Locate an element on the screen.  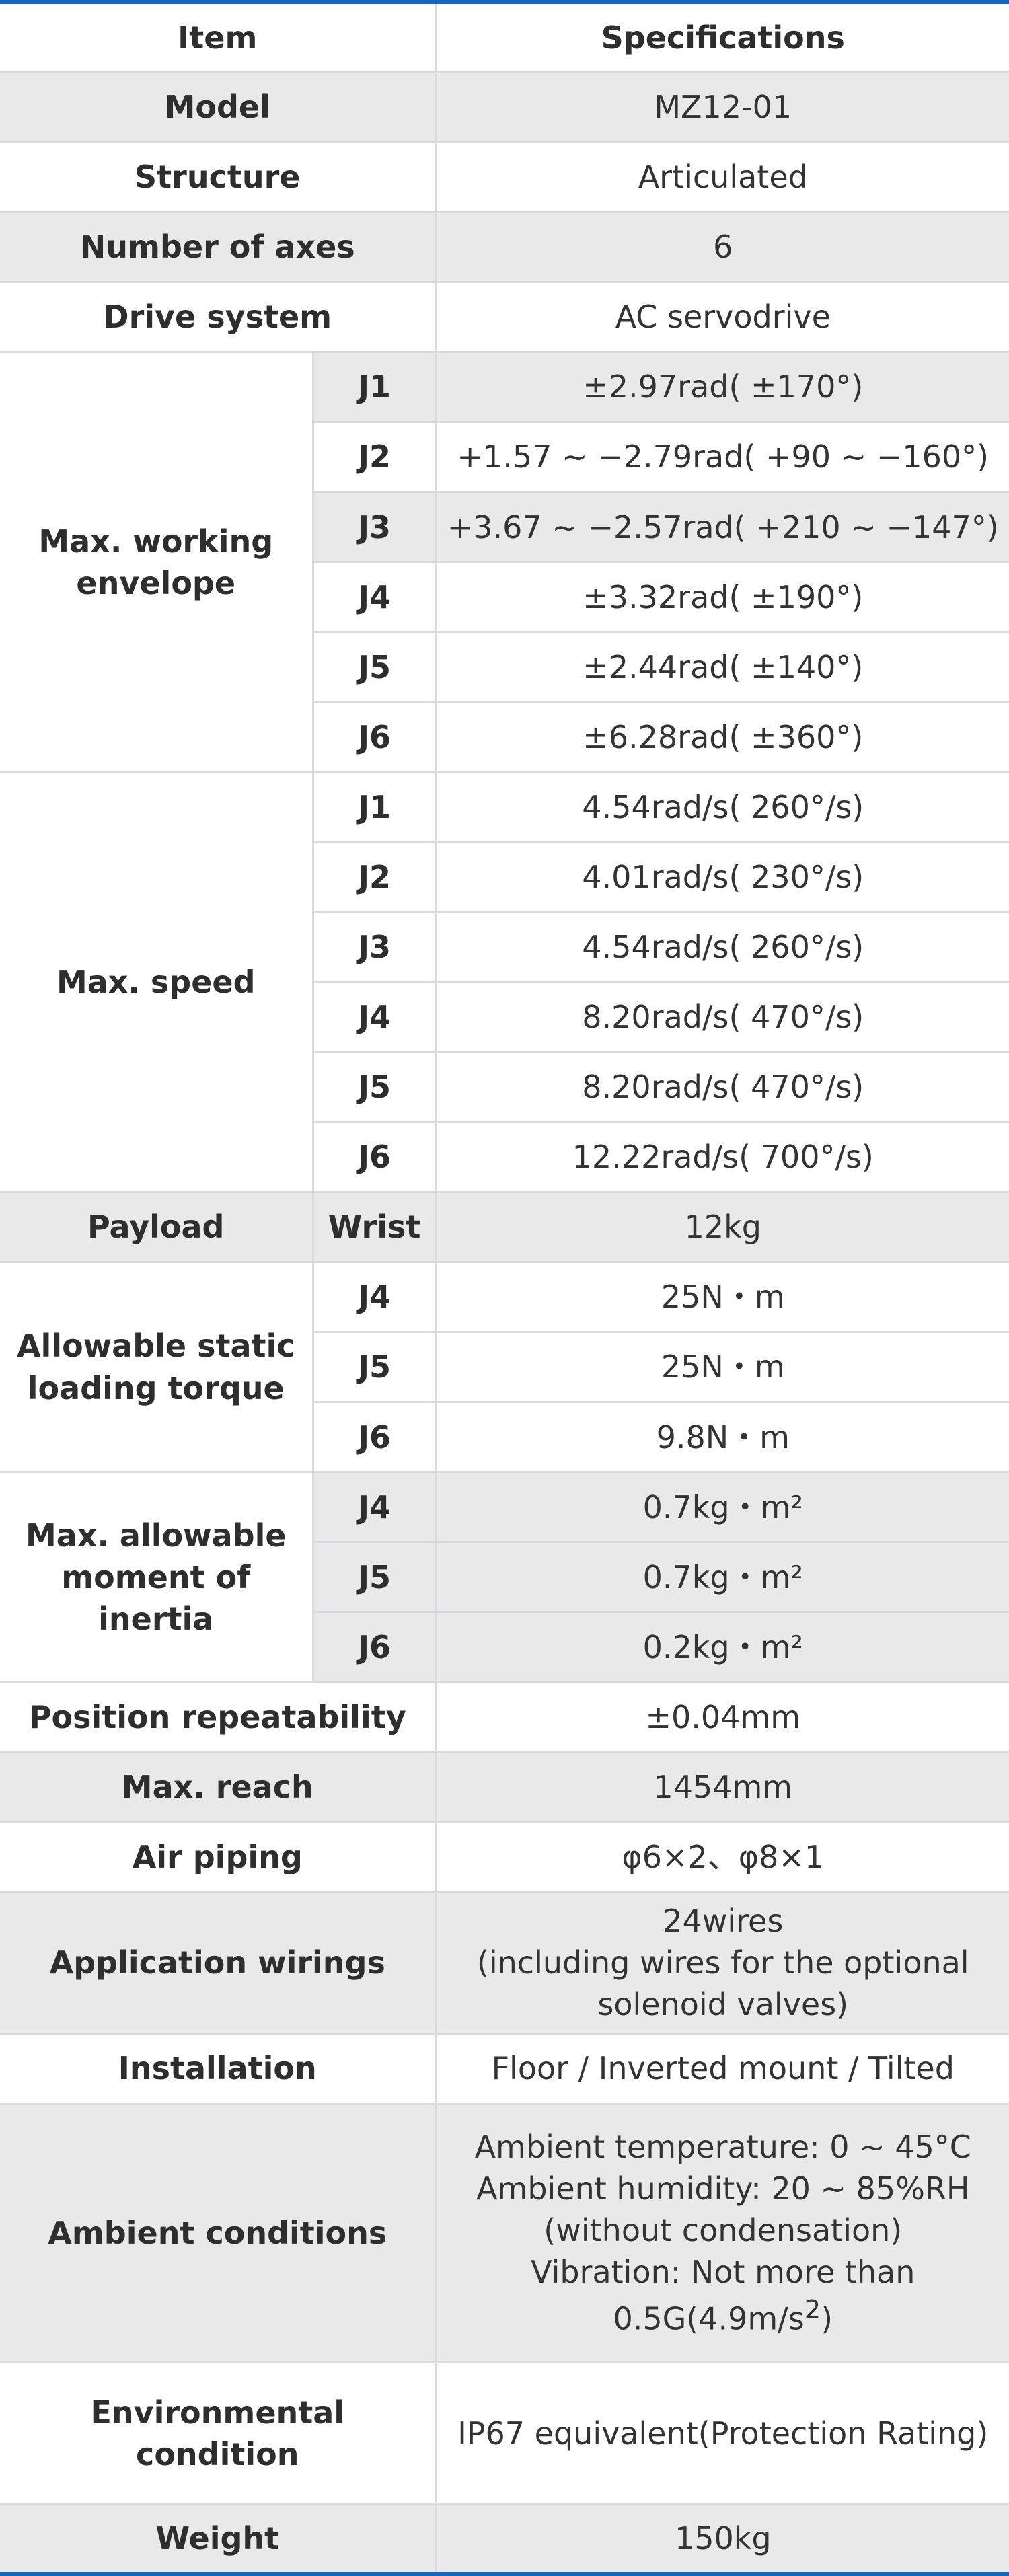
speed-joint: J3 is located at coordinates (375, 947).